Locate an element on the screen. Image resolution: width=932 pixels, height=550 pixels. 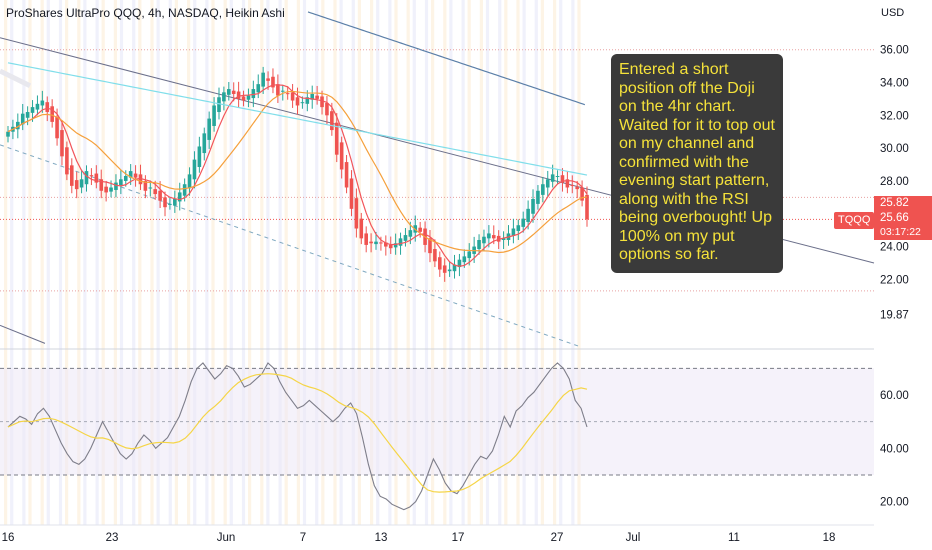
prev-close-tag: 25.82 is located at coordinates (903, 203).